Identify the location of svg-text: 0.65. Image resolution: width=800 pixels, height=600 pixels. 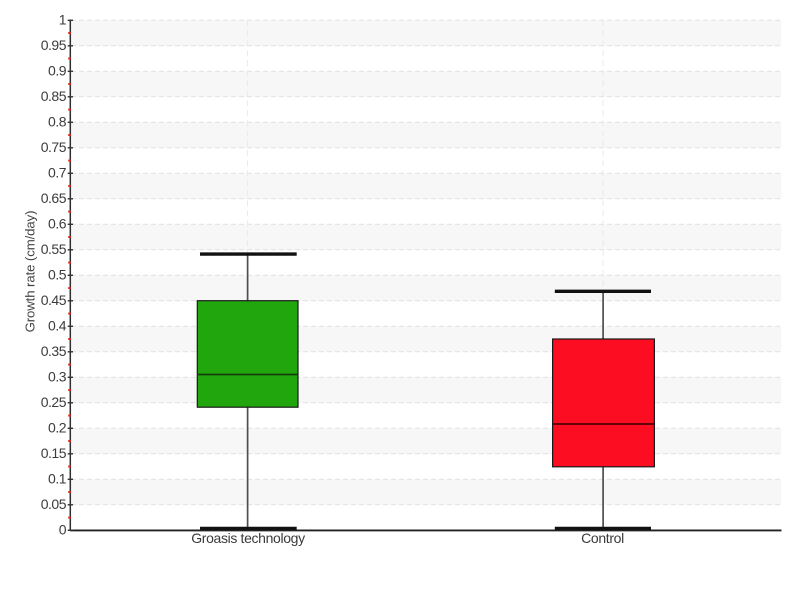
(54, 198).